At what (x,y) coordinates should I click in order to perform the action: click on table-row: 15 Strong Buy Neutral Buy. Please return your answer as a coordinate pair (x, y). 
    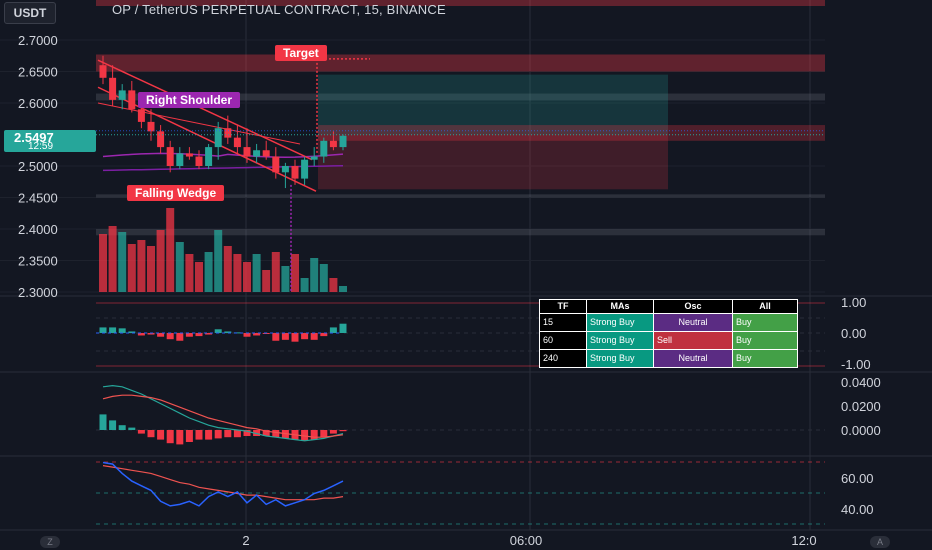
    Looking at the image, I should click on (668, 322).